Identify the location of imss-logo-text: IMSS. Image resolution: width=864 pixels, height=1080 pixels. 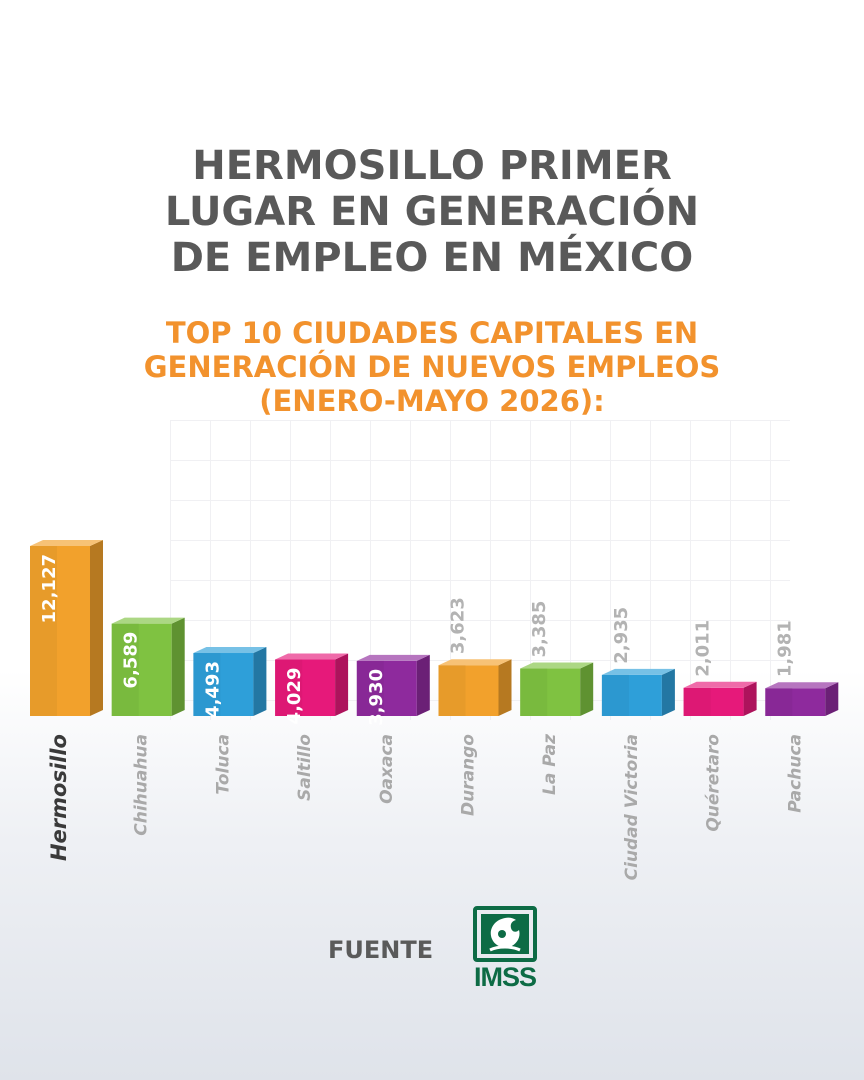
(505, 977).